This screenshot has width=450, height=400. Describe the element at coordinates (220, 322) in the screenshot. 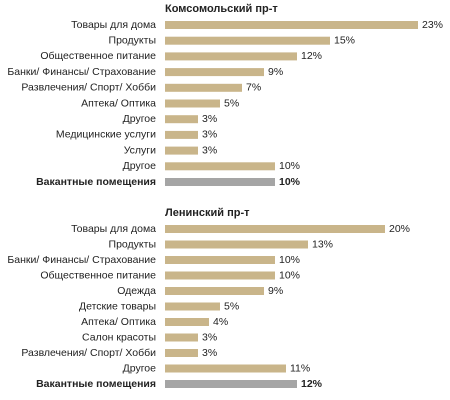

I see `value-label: 4%` at that location.